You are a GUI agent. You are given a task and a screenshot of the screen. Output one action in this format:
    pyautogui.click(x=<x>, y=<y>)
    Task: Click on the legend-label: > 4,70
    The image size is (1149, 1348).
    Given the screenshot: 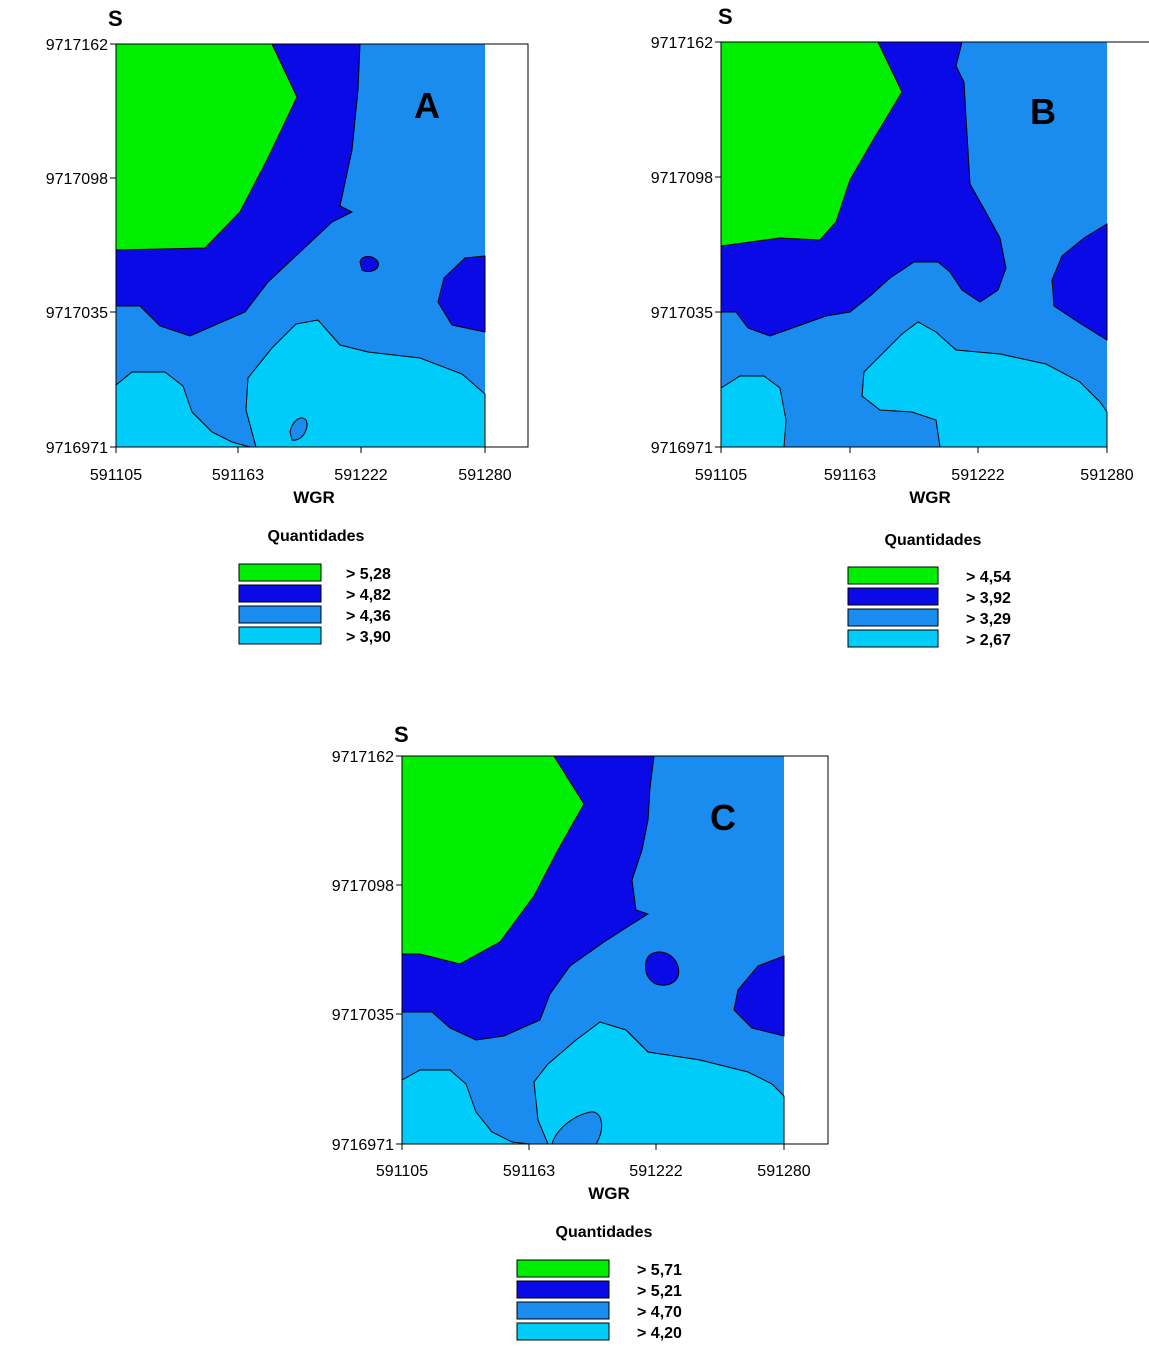 What is the action you would take?
    pyautogui.click(x=659, y=1312)
    